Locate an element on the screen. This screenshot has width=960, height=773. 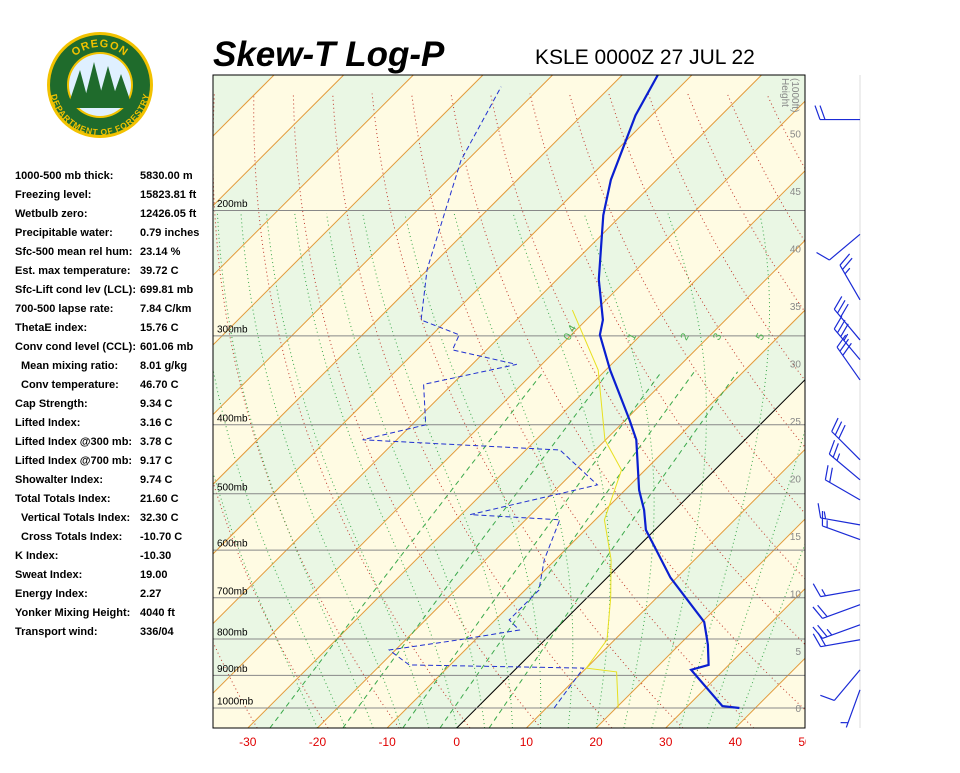
height-label: 0 is located at coordinates (798, 709).